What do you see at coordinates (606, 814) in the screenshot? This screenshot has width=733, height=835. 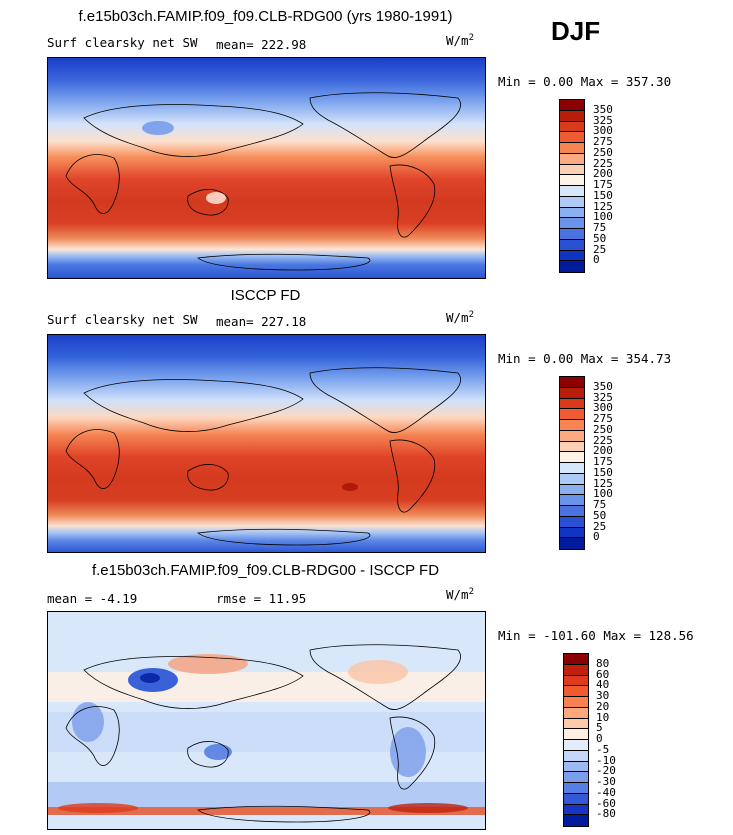 I see `colorbar-tick-label: -80` at bounding box center [606, 814].